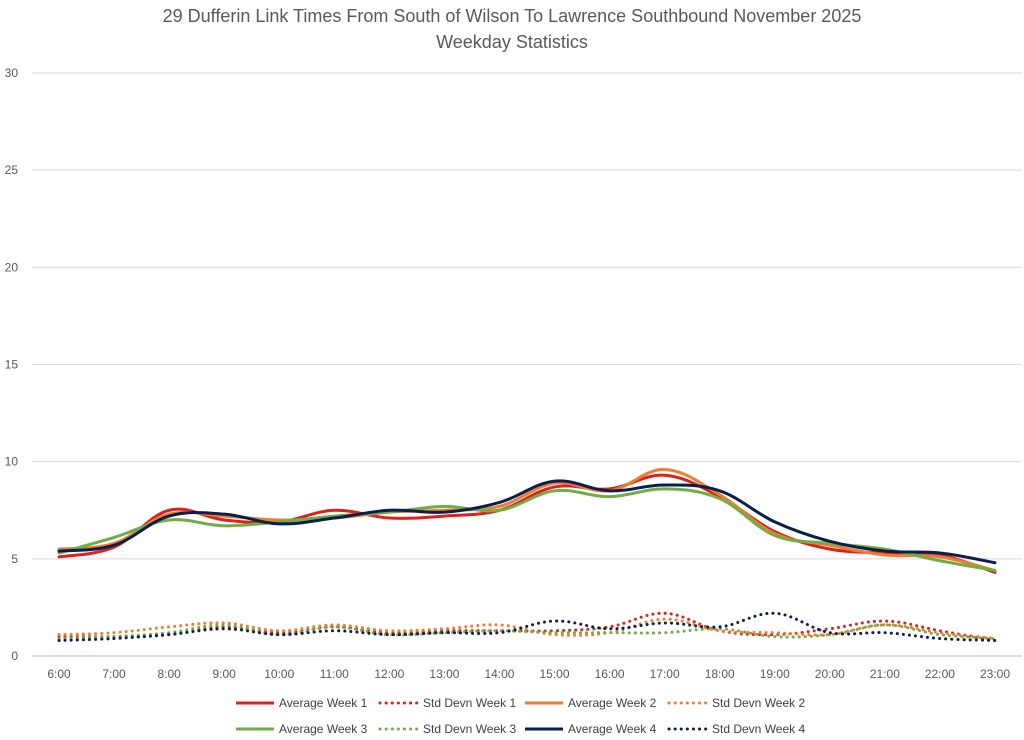 The width and height of the screenshot is (1024, 740). What do you see at coordinates (469, 703) in the screenshot?
I see `legend-label-std-devn-week-1: Std Devn Week 1` at bounding box center [469, 703].